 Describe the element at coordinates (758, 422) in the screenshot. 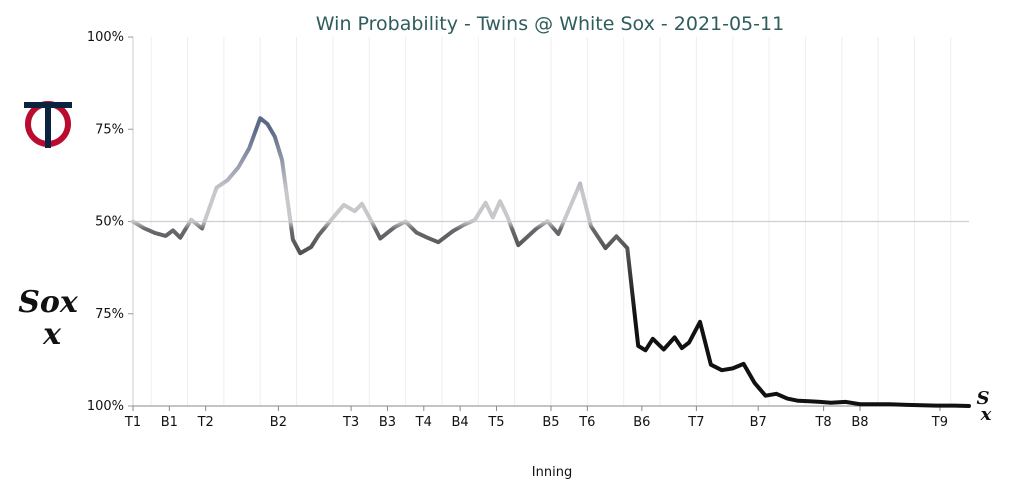

I see `x-tick-label: B7` at that location.